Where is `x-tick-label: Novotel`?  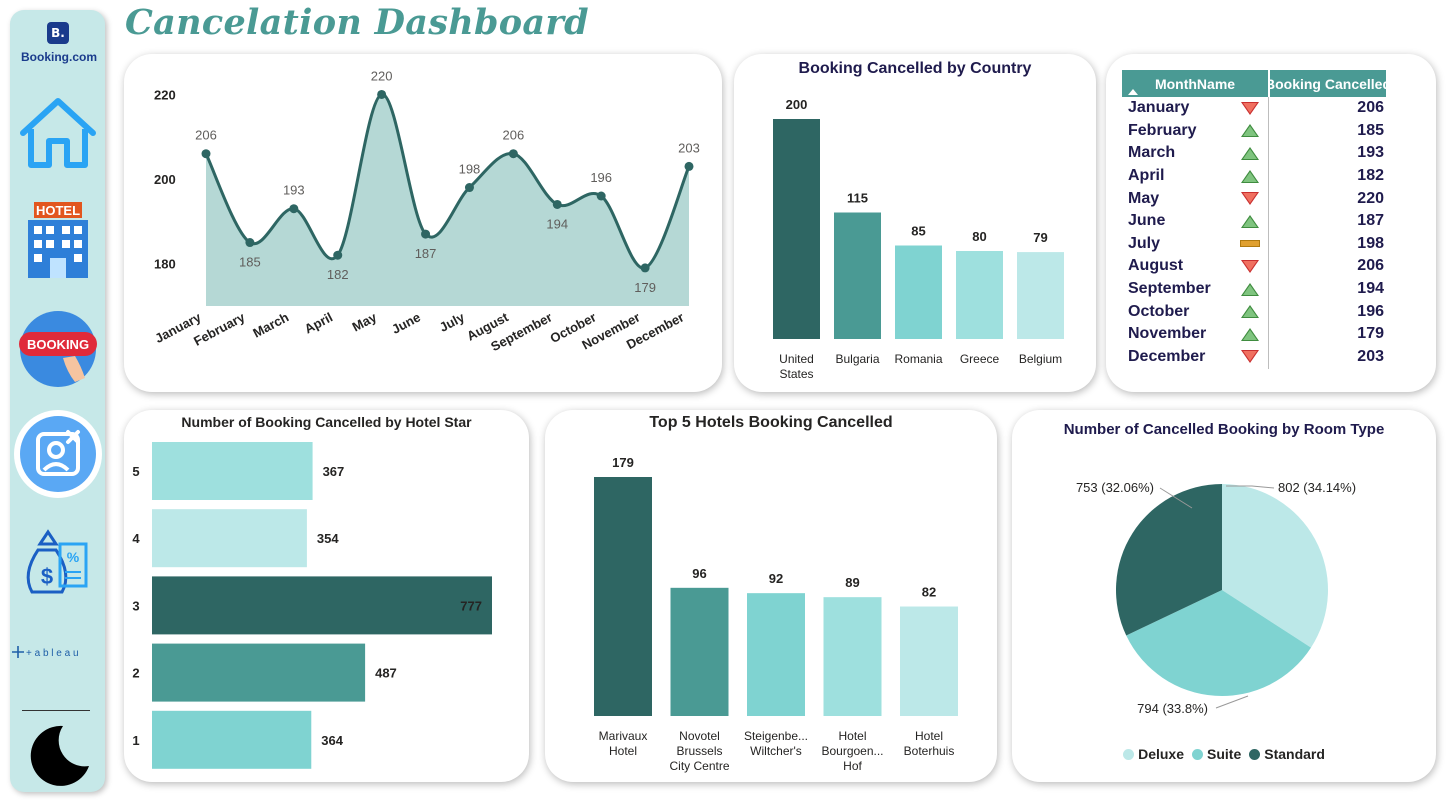 x-tick-label: Novotel is located at coordinates (699, 736).